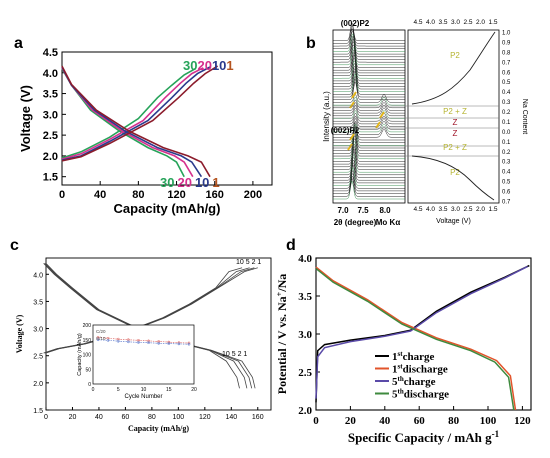 Image resolution: width=550 pixels, height=458 pixels. Describe the element at coordinates (194, 390) in the screenshot. I see `inset-x-tick-c: 20` at that location.